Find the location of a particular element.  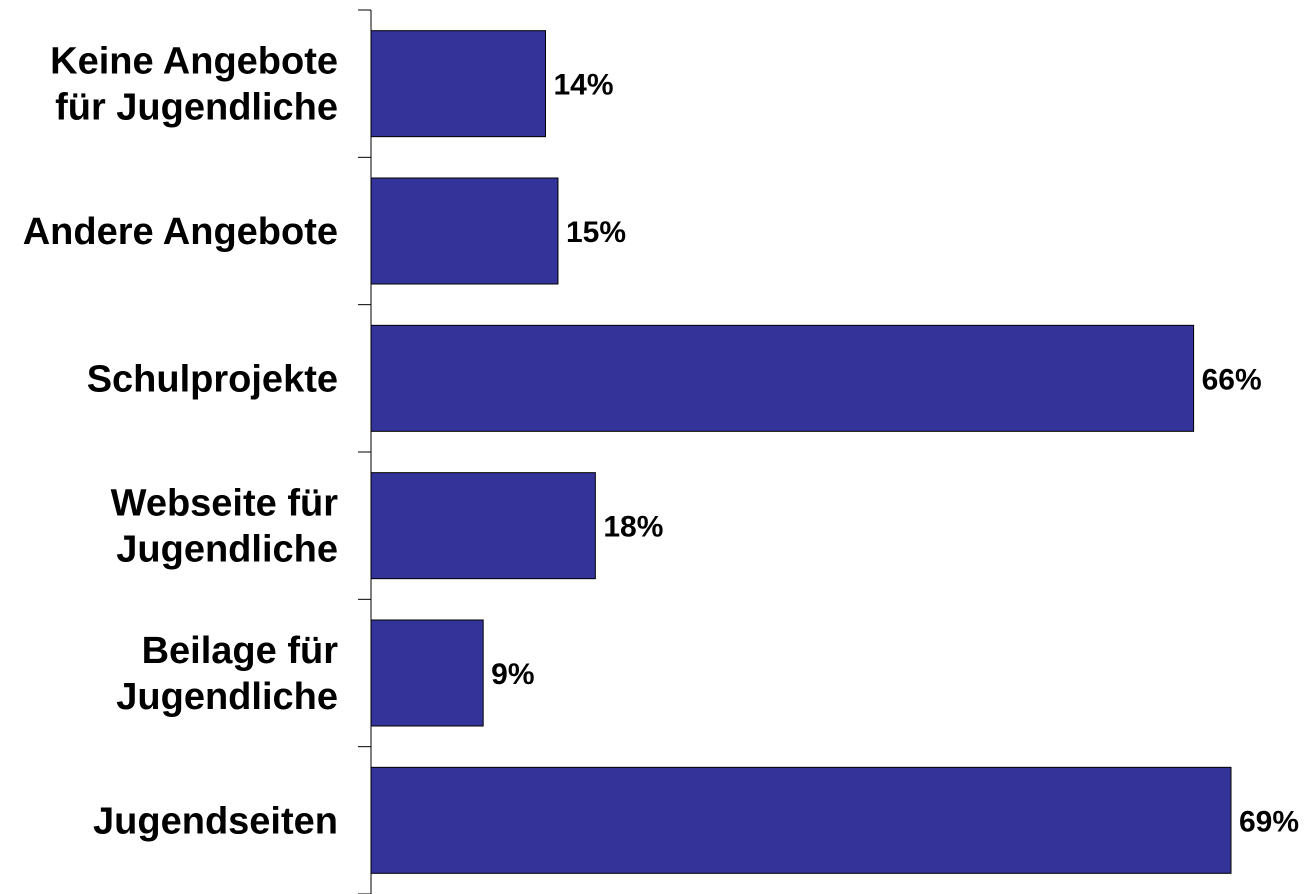

bar-value-label: 15% is located at coordinates (596, 232).